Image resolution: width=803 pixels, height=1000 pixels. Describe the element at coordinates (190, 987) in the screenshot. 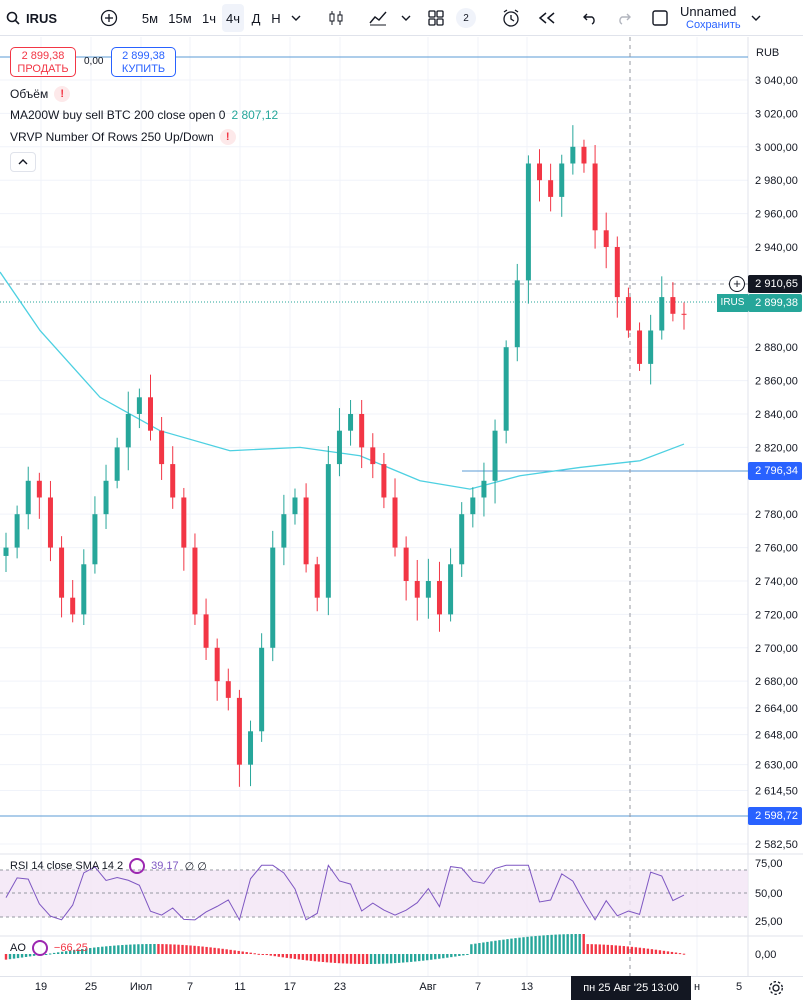

I see `time-tick: 7` at that location.